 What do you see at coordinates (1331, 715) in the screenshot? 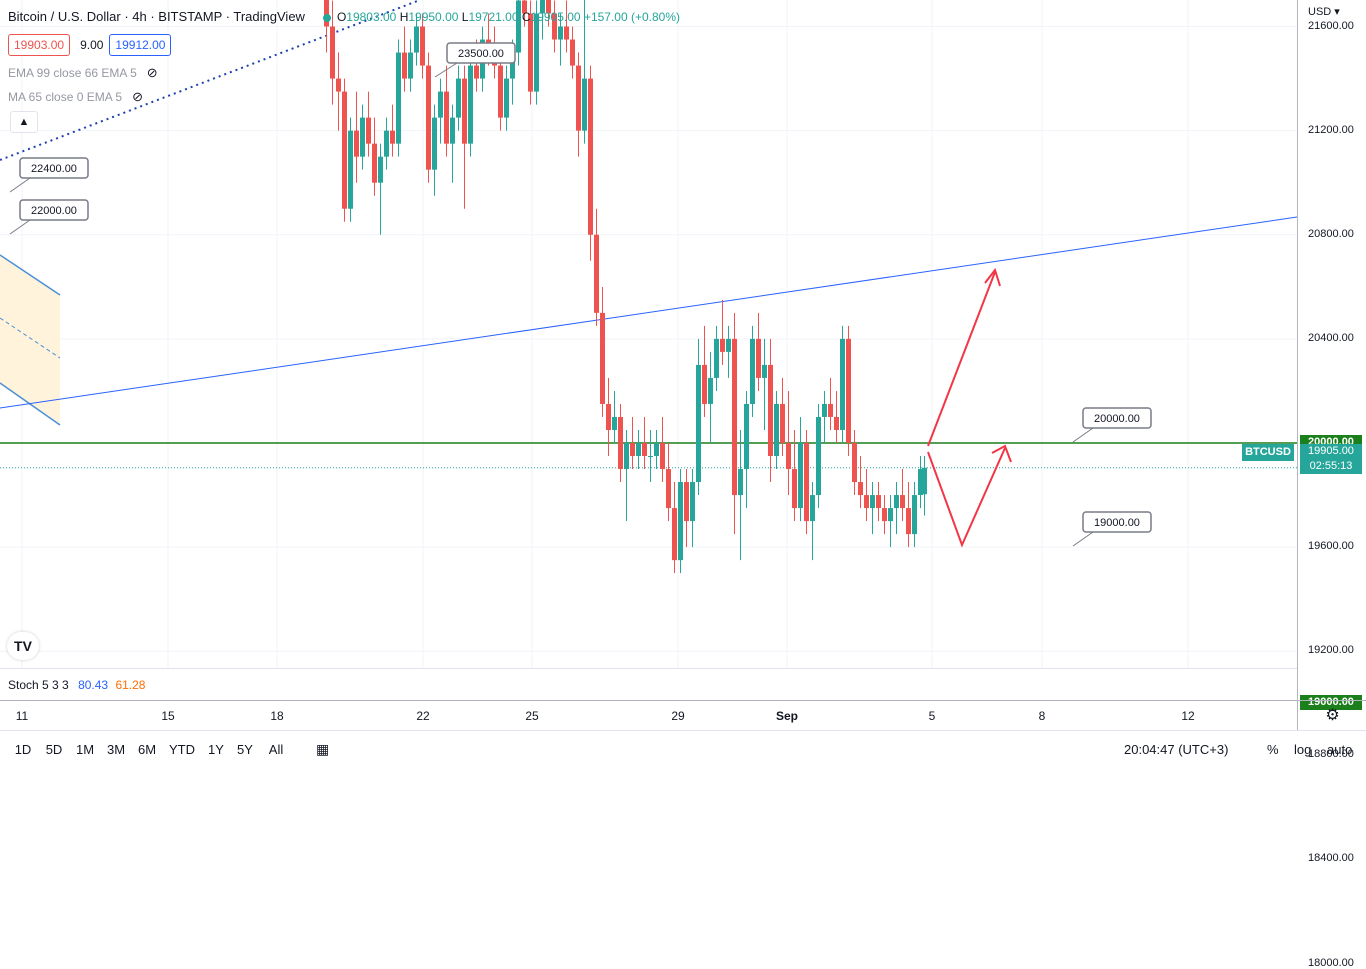
I see `gear-icon: ⚙` at bounding box center [1331, 715].